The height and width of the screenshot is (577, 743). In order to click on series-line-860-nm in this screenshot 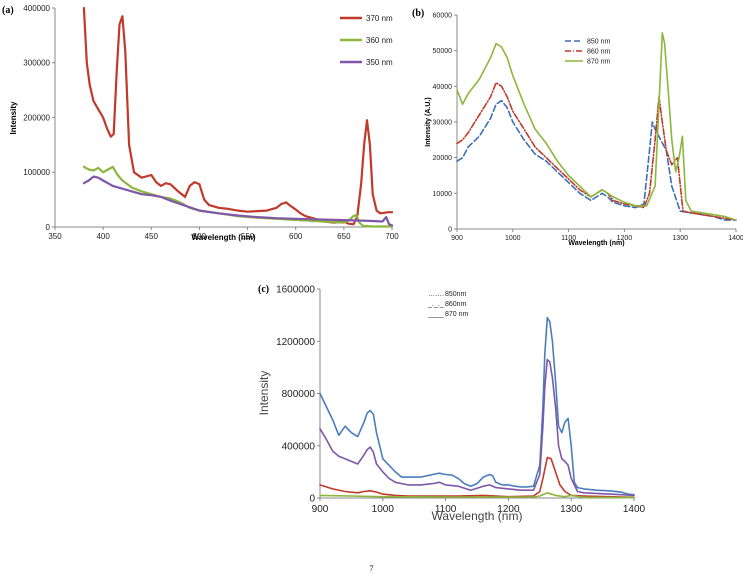, I will do `click(596, 151)`.